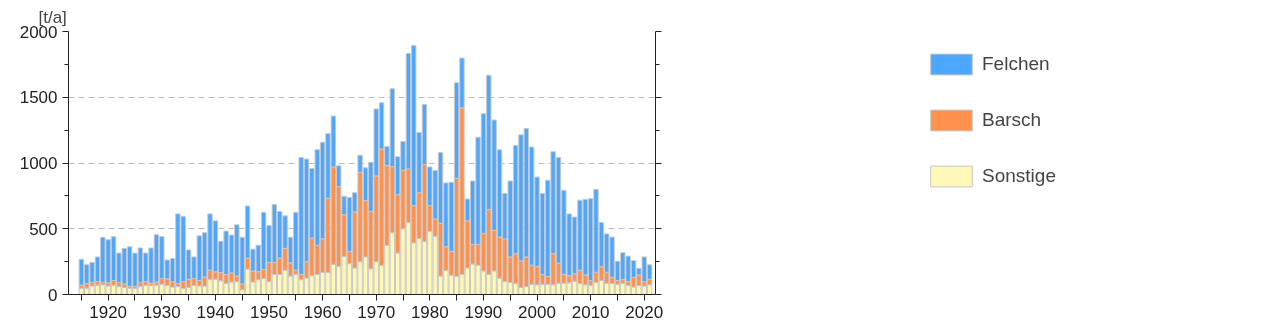  I want to click on x-tick-label: 1980, so click(429, 311).